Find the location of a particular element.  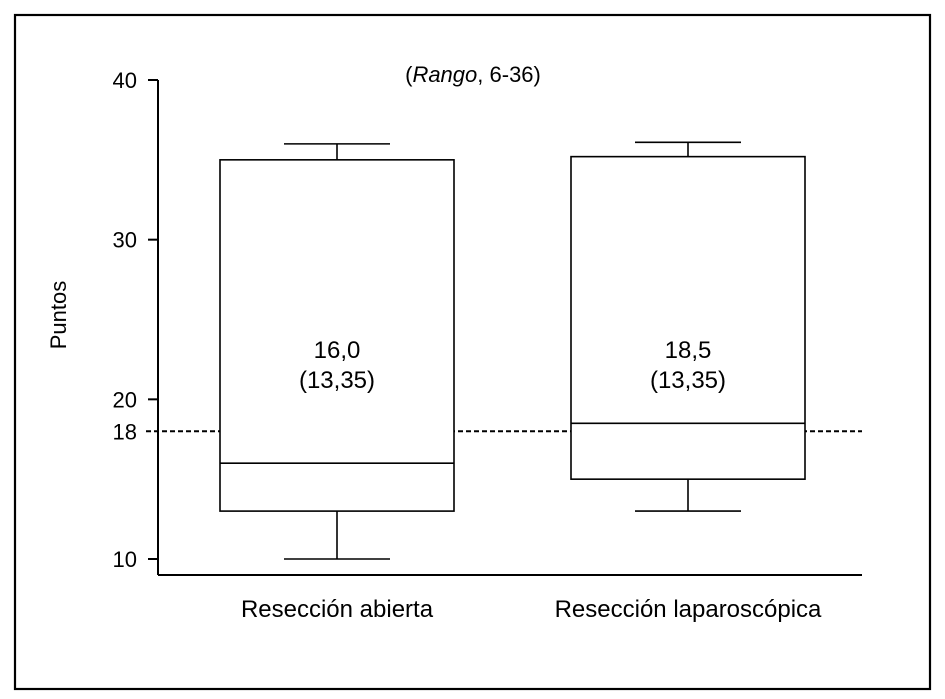

median-value-label: 18,5 is located at coordinates (688, 350).